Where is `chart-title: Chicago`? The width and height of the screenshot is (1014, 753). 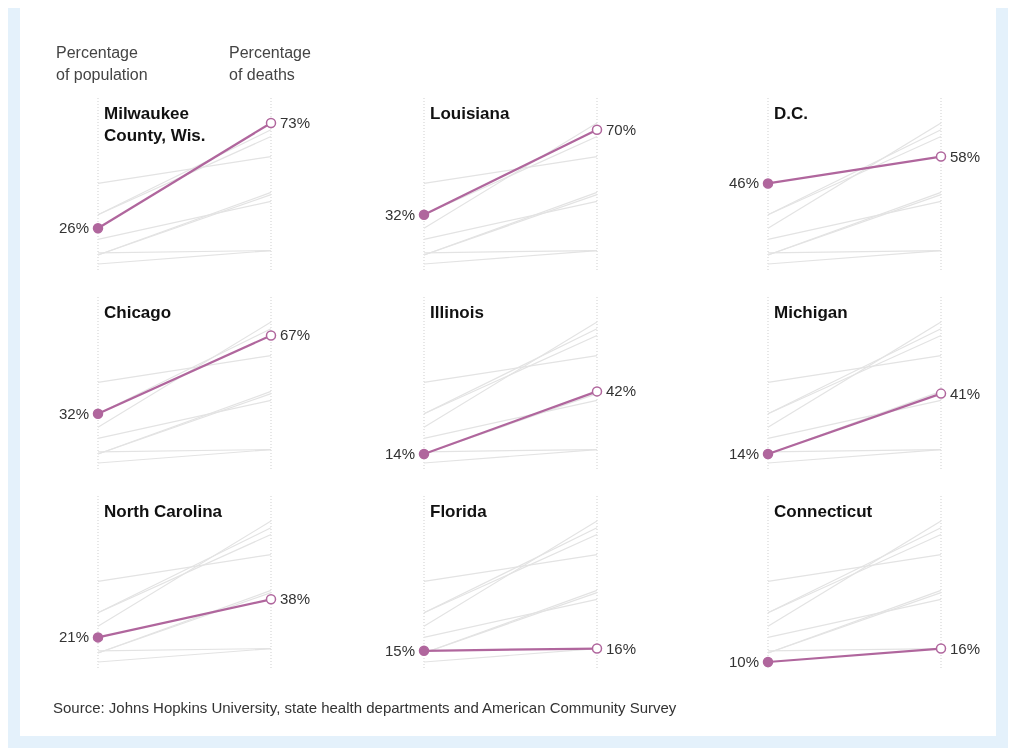 chart-title: Chicago is located at coordinates (138, 312).